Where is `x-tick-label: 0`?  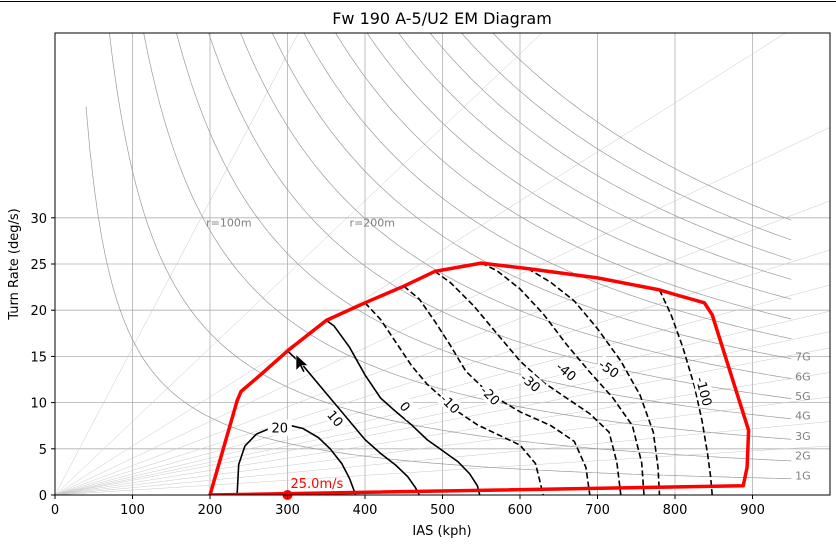
x-tick-label: 0 is located at coordinates (55, 510).